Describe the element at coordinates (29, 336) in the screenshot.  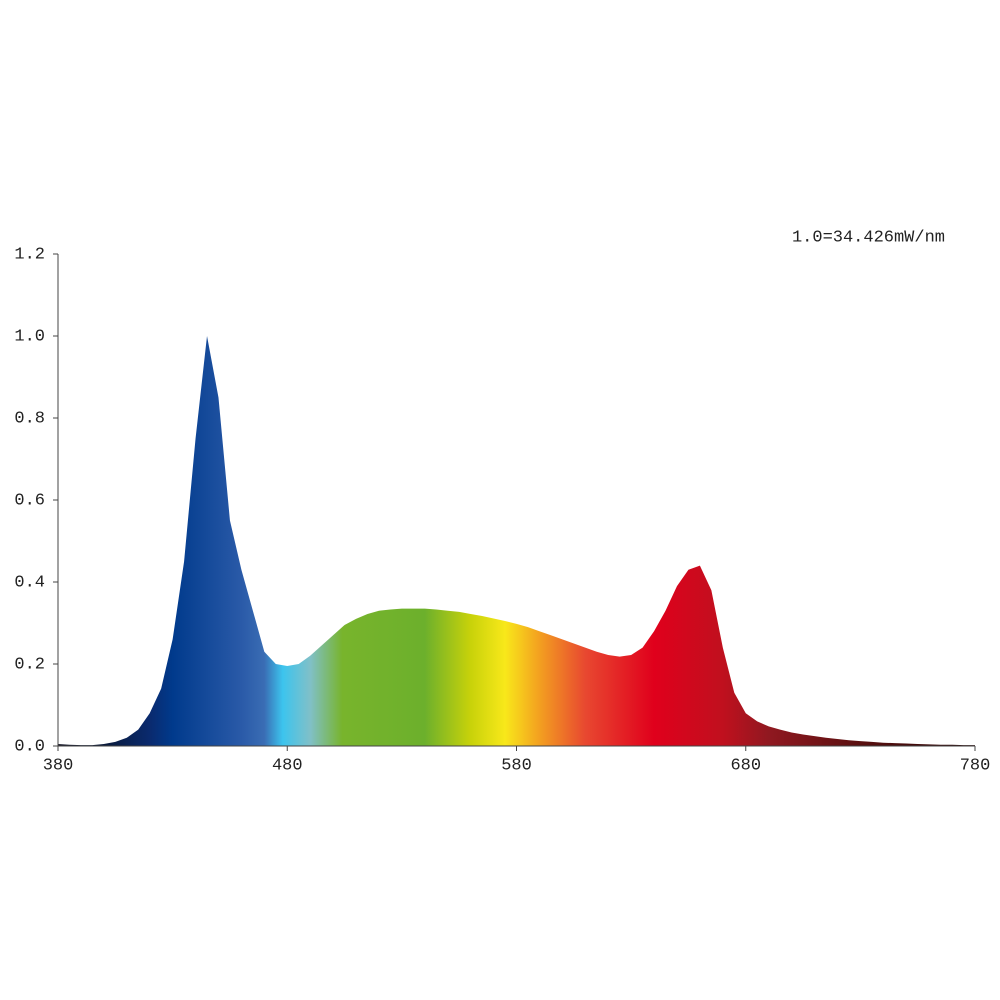
I see `y-tick-label: 1.0` at that location.